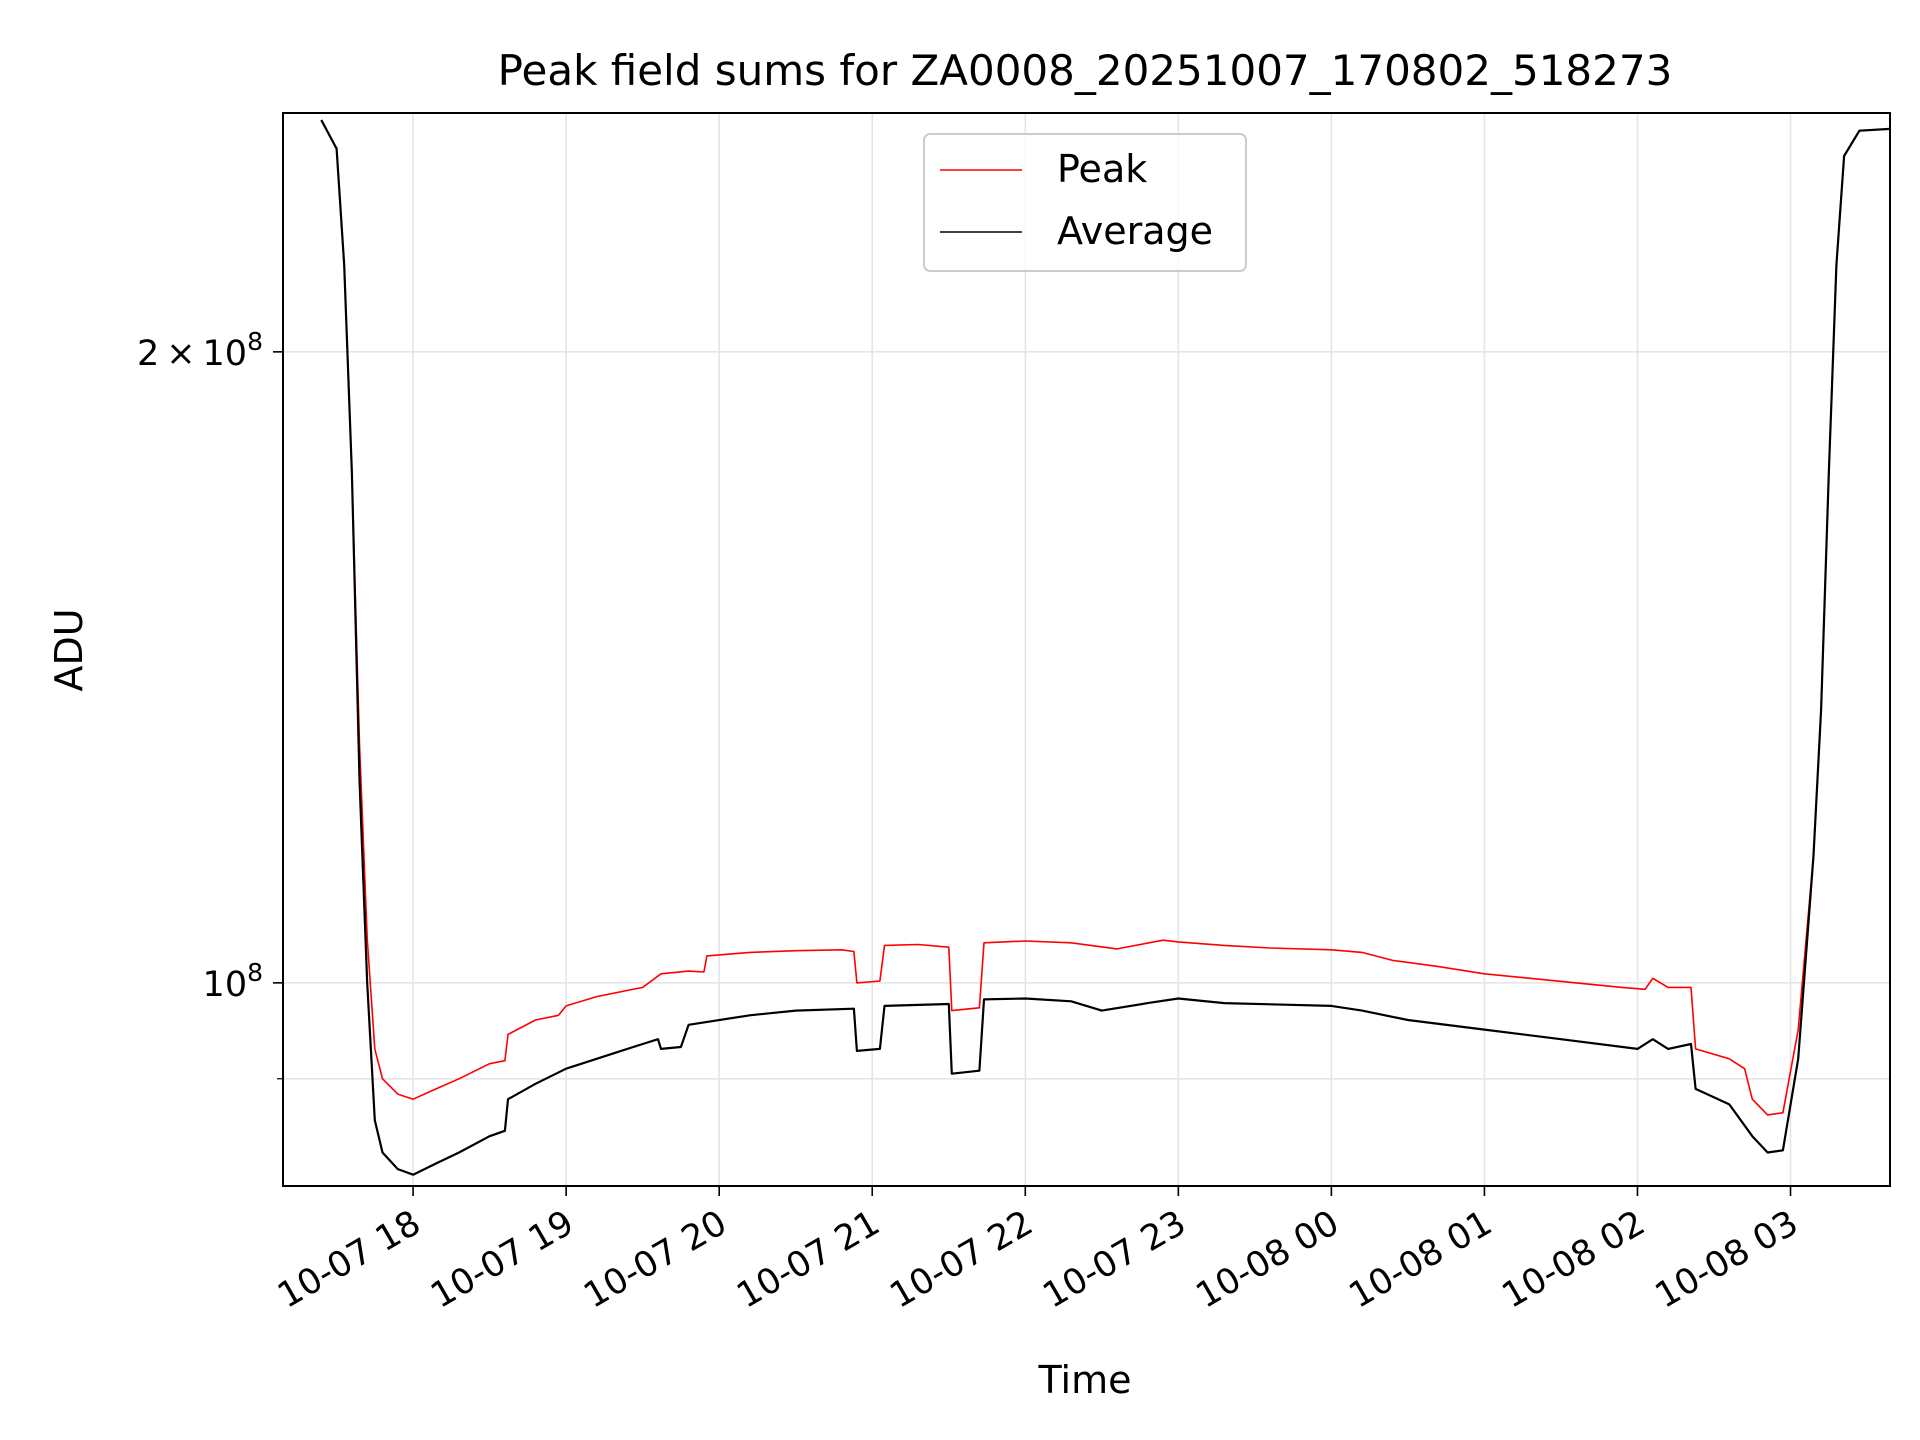  I want to click on legend-label-average: Average, so click(1135, 231).